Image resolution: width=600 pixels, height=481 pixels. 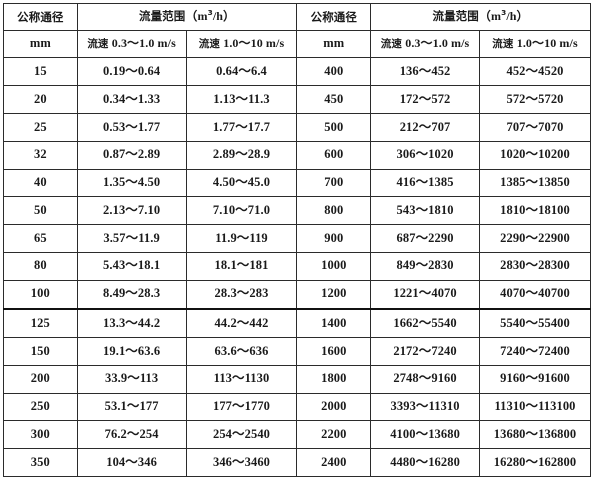 I want to click on cell-low-right: 306～1020, so click(x=425, y=155).